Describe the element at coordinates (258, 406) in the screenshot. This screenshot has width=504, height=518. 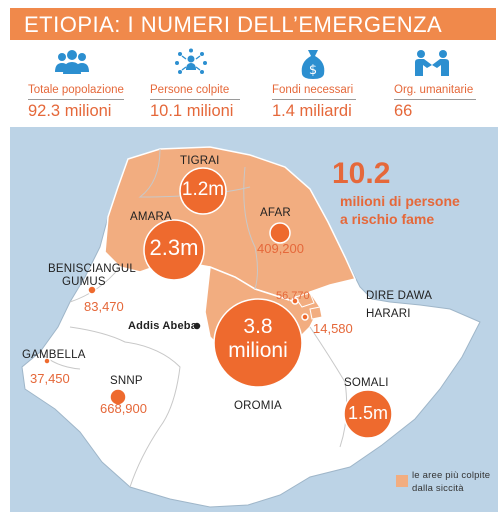
I see `region-label-oromia: OROMIA` at that location.